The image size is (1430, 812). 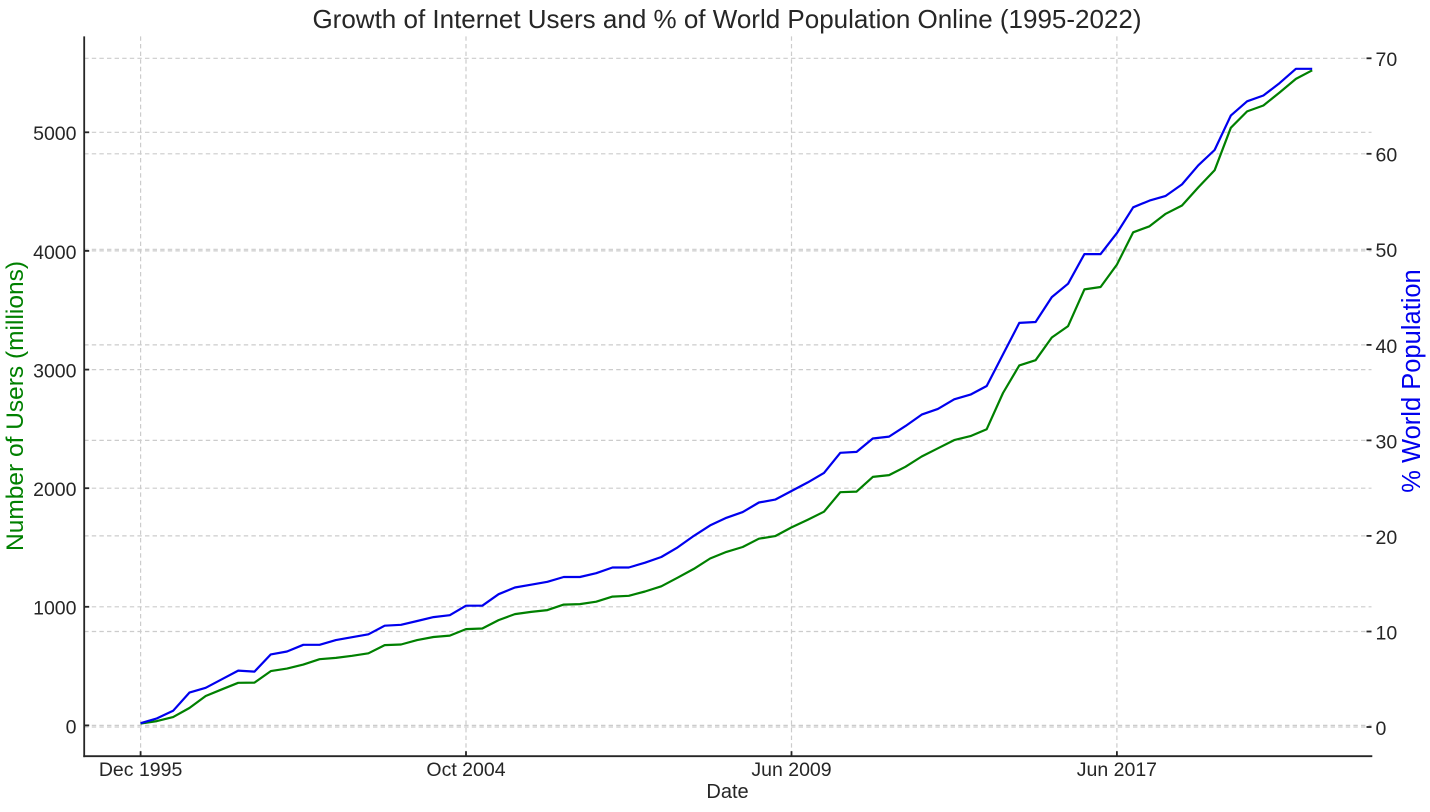 What do you see at coordinates (55, 253) in the screenshot?
I see `svg-text: 4000` at bounding box center [55, 253].